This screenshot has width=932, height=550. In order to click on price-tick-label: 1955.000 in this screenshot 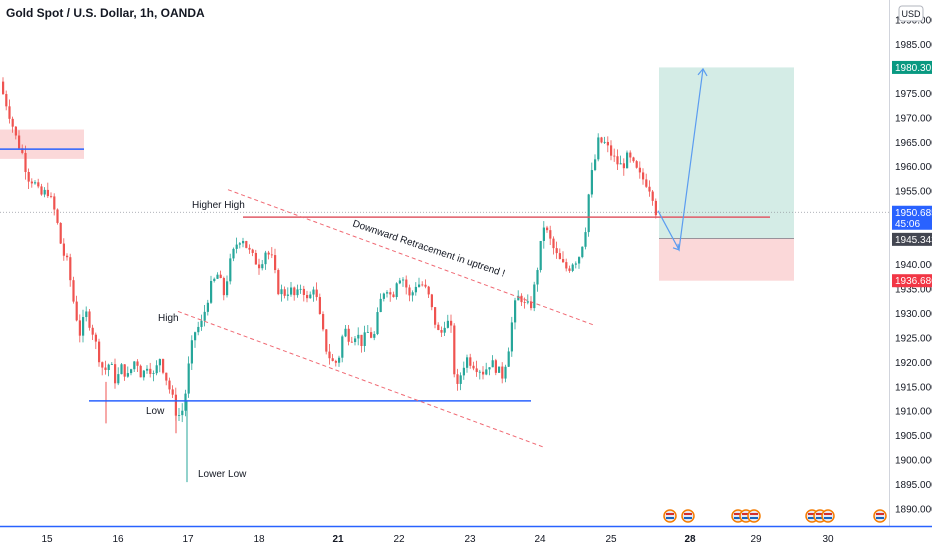, I will do `click(913, 192)`.